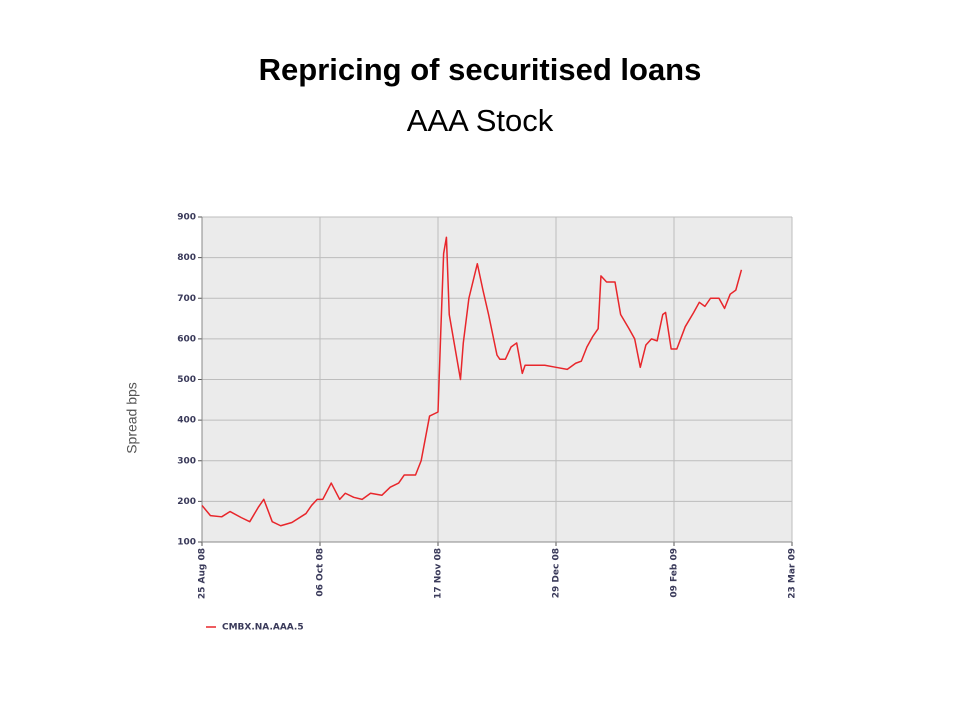 The height and width of the screenshot is (720, 960). Describe the element at coordinates (186, 299) in the screenshot. I see `y-tick-label: 700` at that location.